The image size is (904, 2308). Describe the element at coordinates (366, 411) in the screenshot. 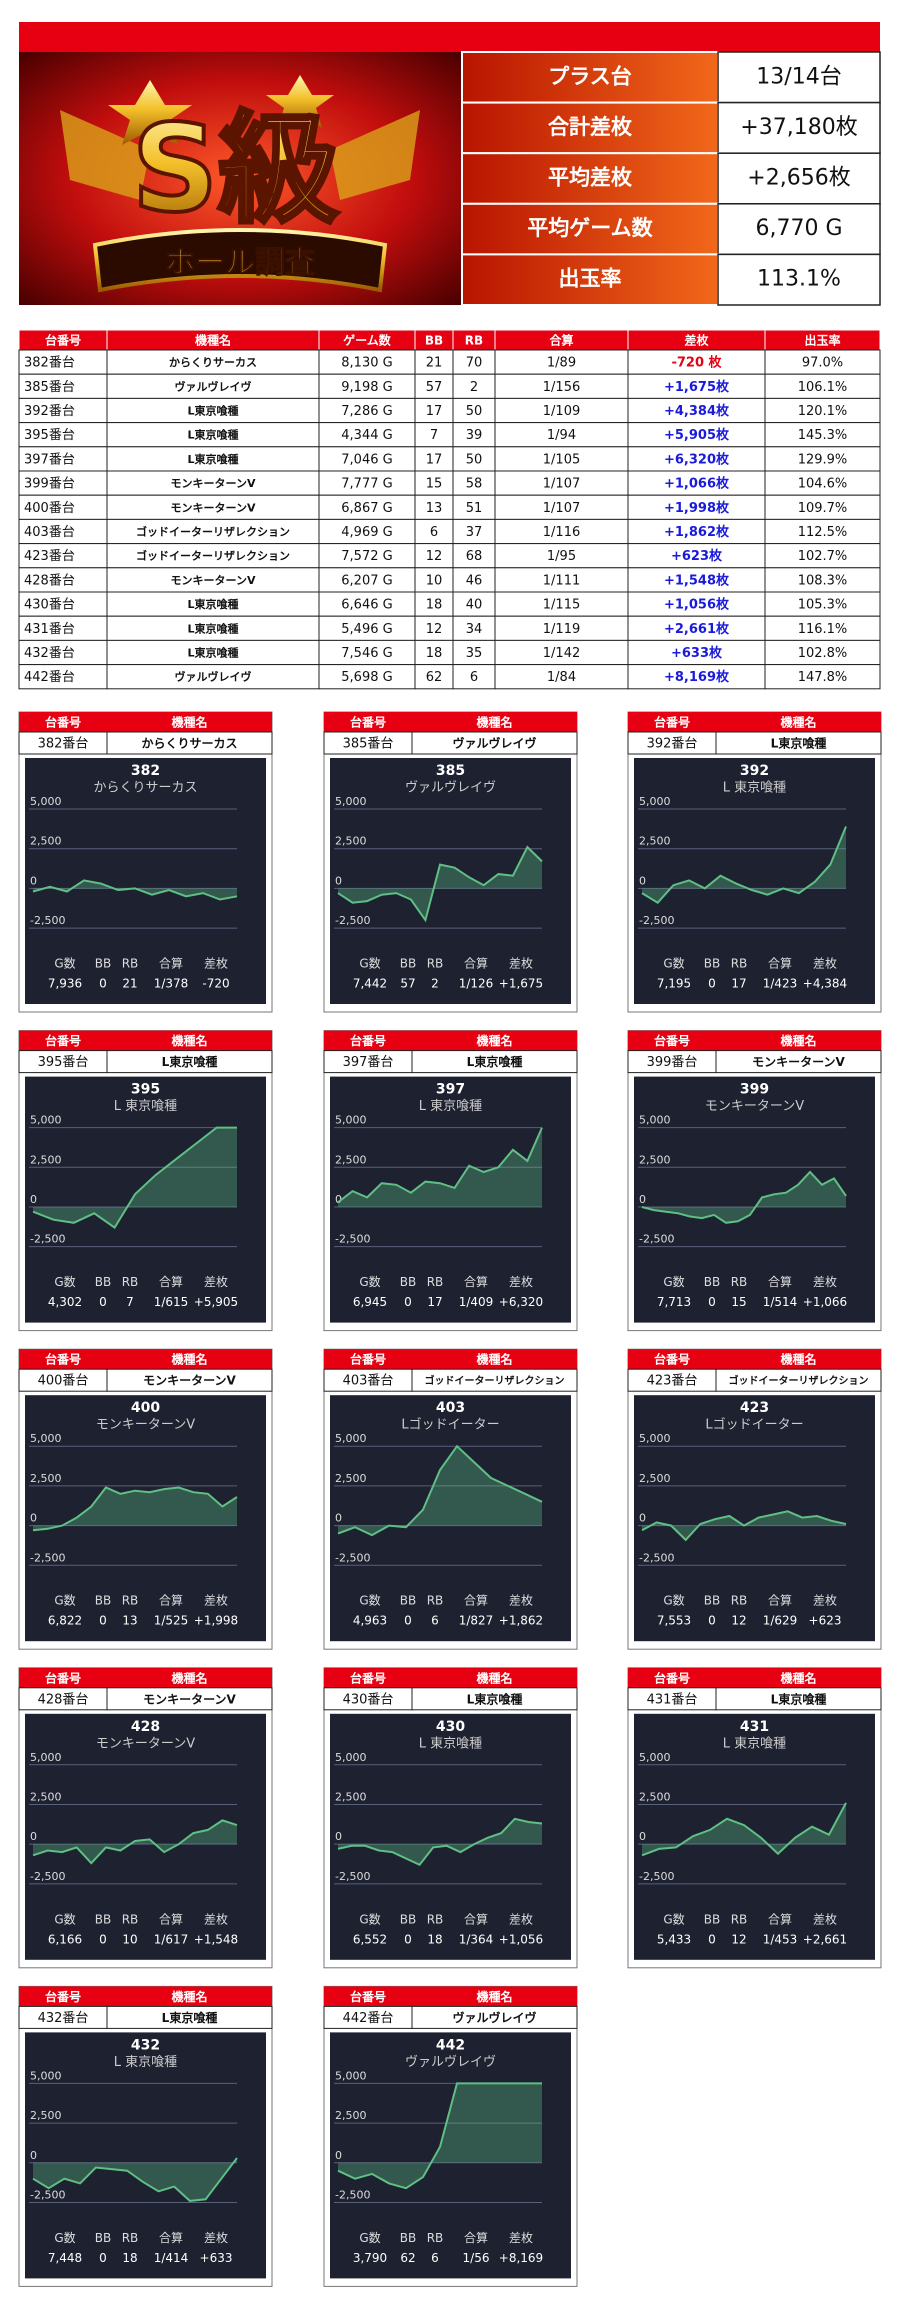

I see `table-value: 7,286 G` at that location.